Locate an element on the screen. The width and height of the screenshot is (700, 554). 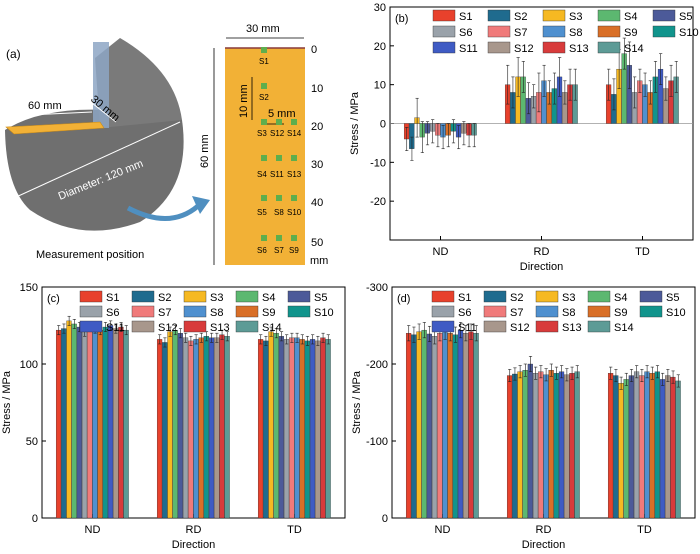
legend-label: S9 is located at coordinates (630, 33).